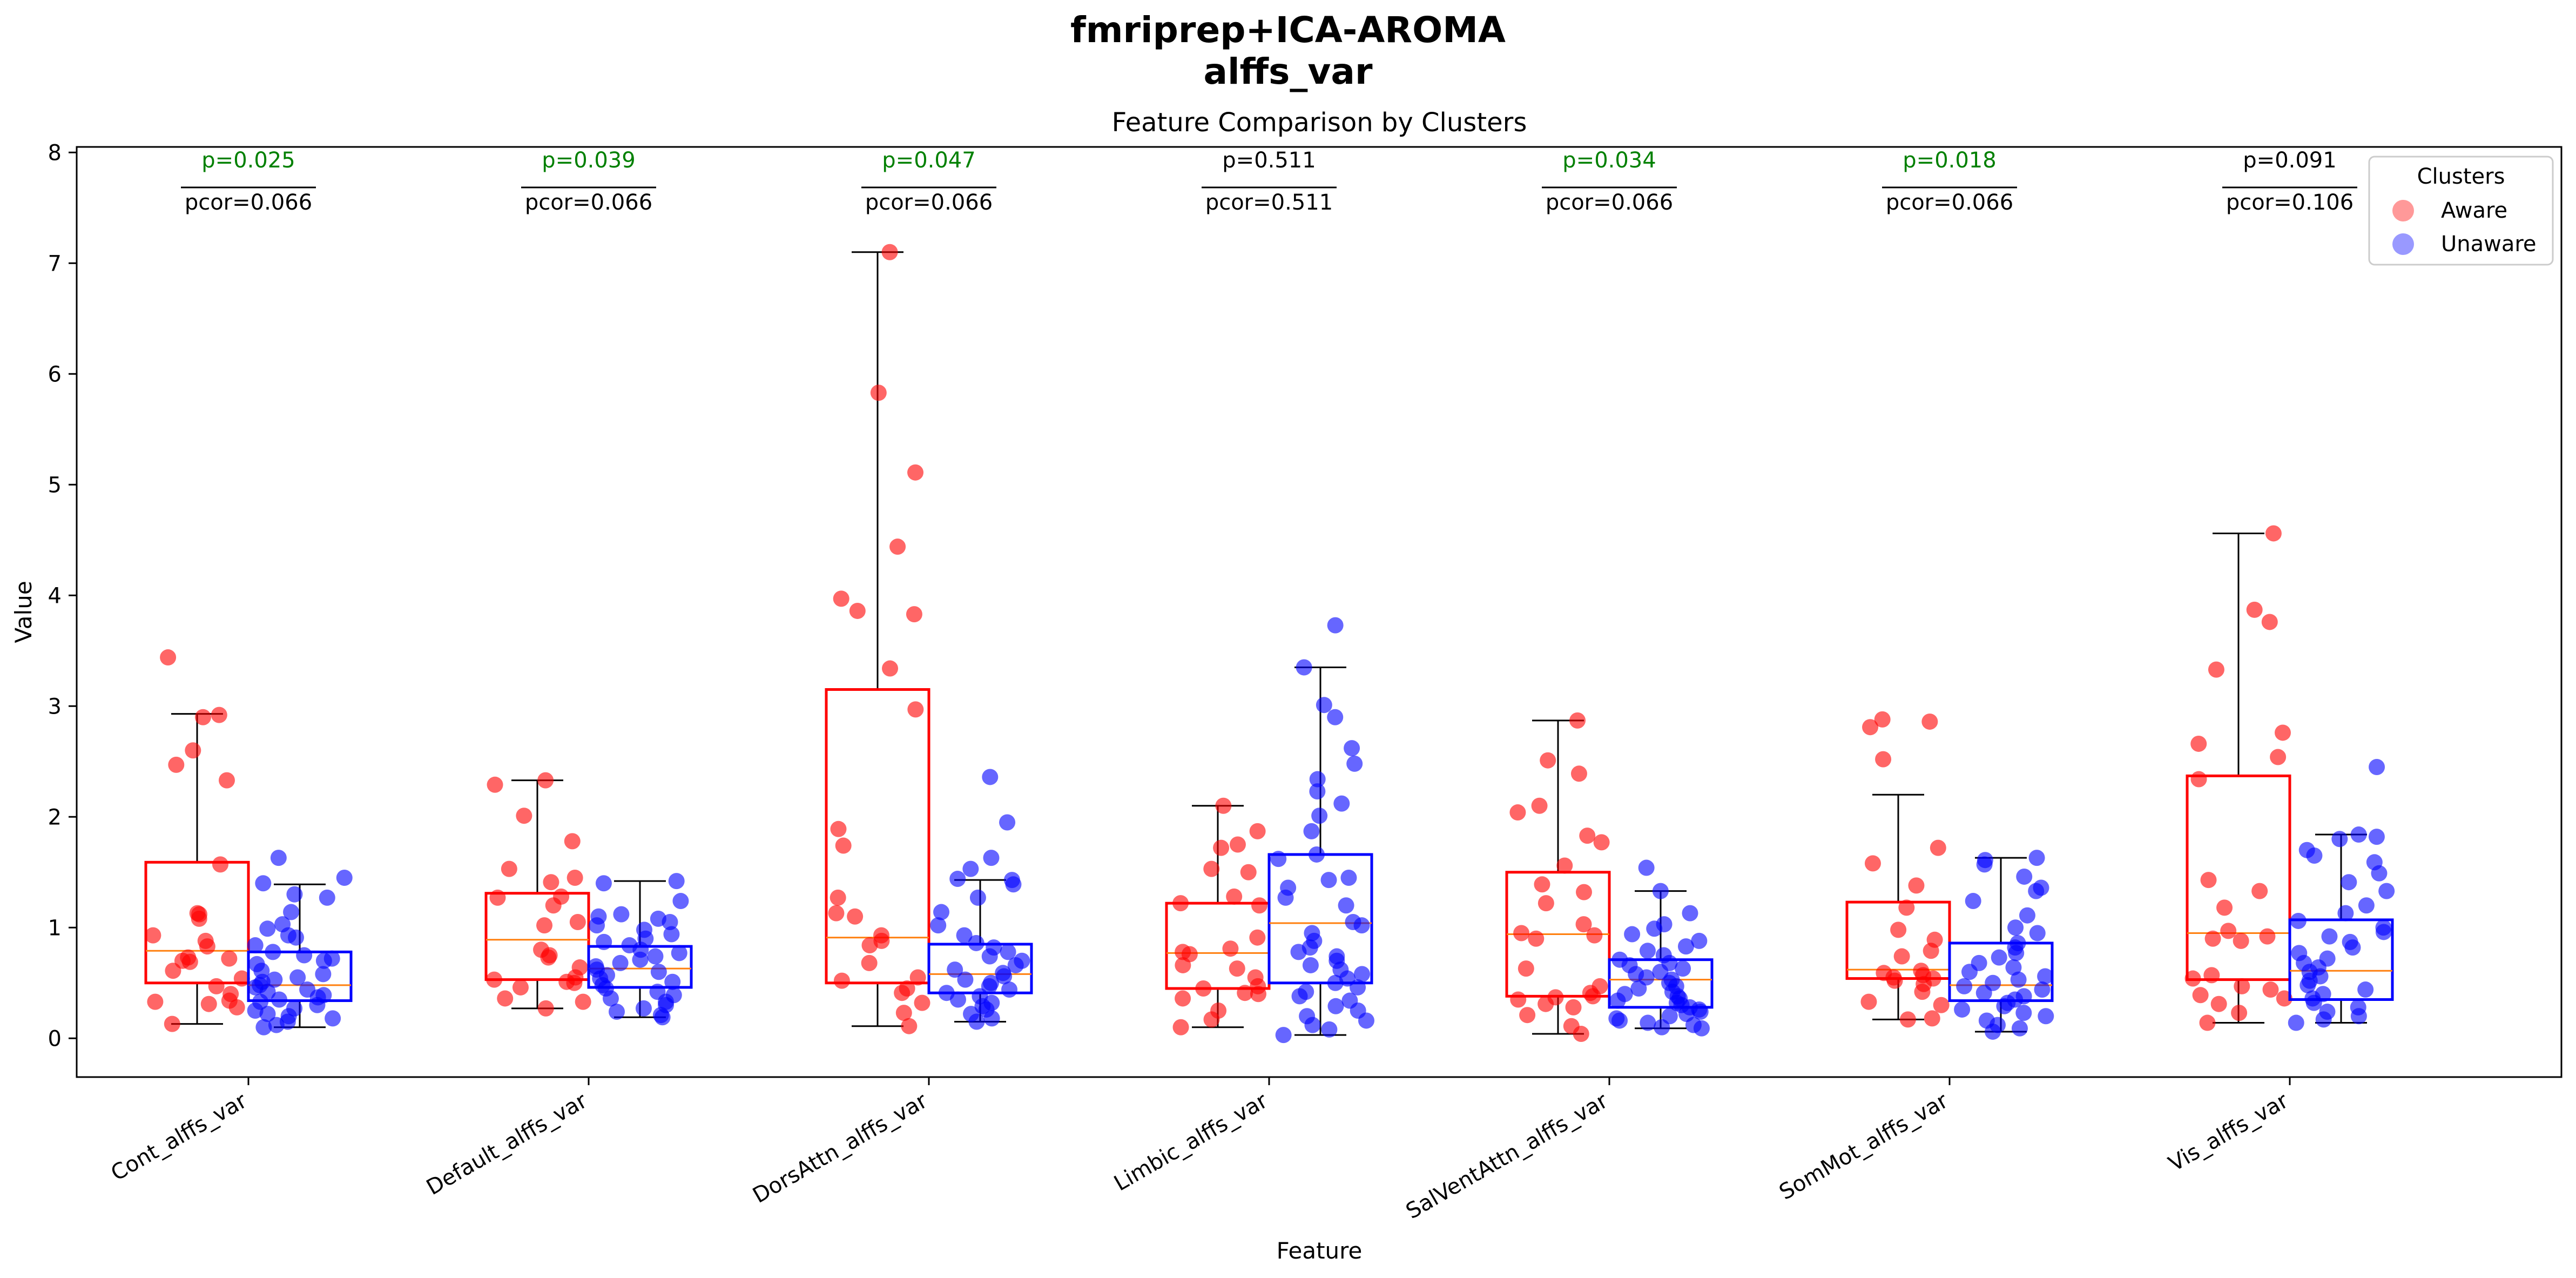 This screenshot has width=2576, height=1278. I want to click on y-tick-label: 6, so click(55, 374).